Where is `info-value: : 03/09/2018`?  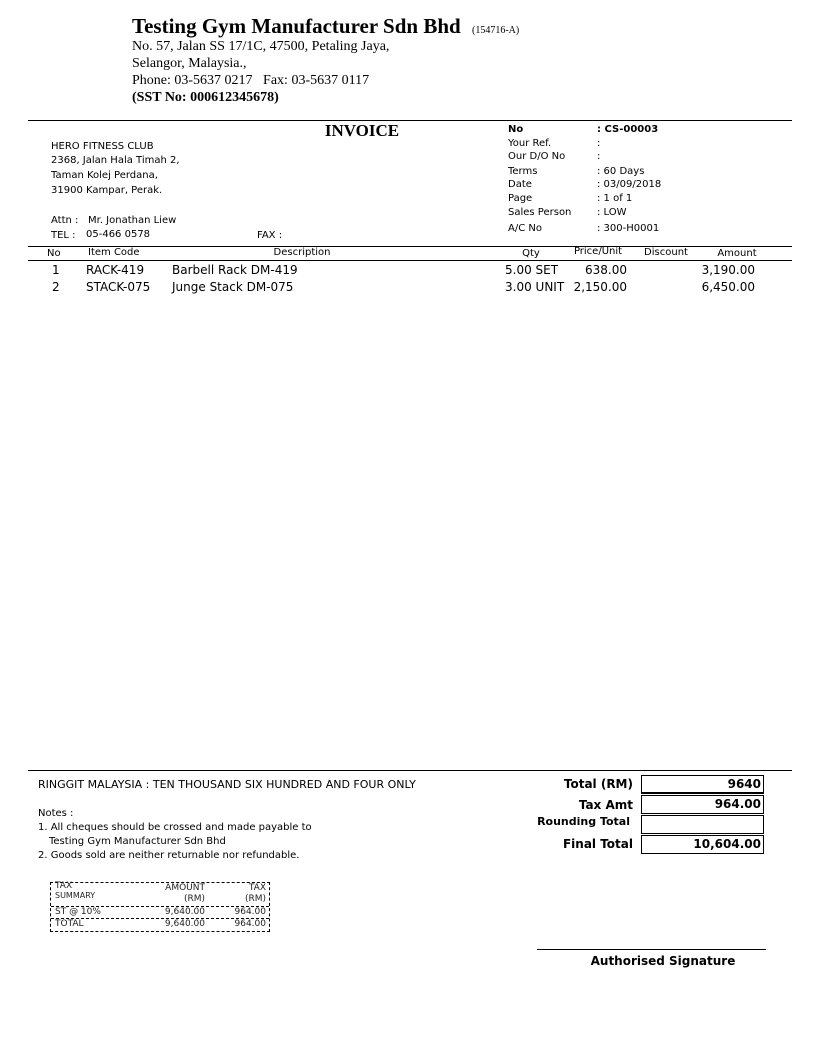 info-value: : 03/09/2018 is located at coordinates (629, 184).